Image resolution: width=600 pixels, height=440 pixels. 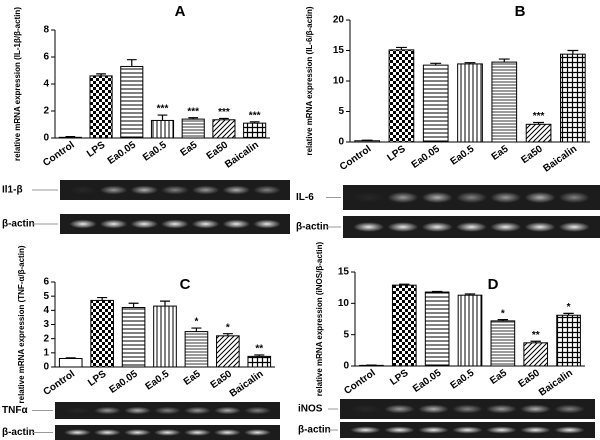 What do you see at coordinates (17, 84) in the screenshot?
I see `y-axis-label: relative mRNA expression (IL-1β/β-actin)` at bounding box center [17, 84].